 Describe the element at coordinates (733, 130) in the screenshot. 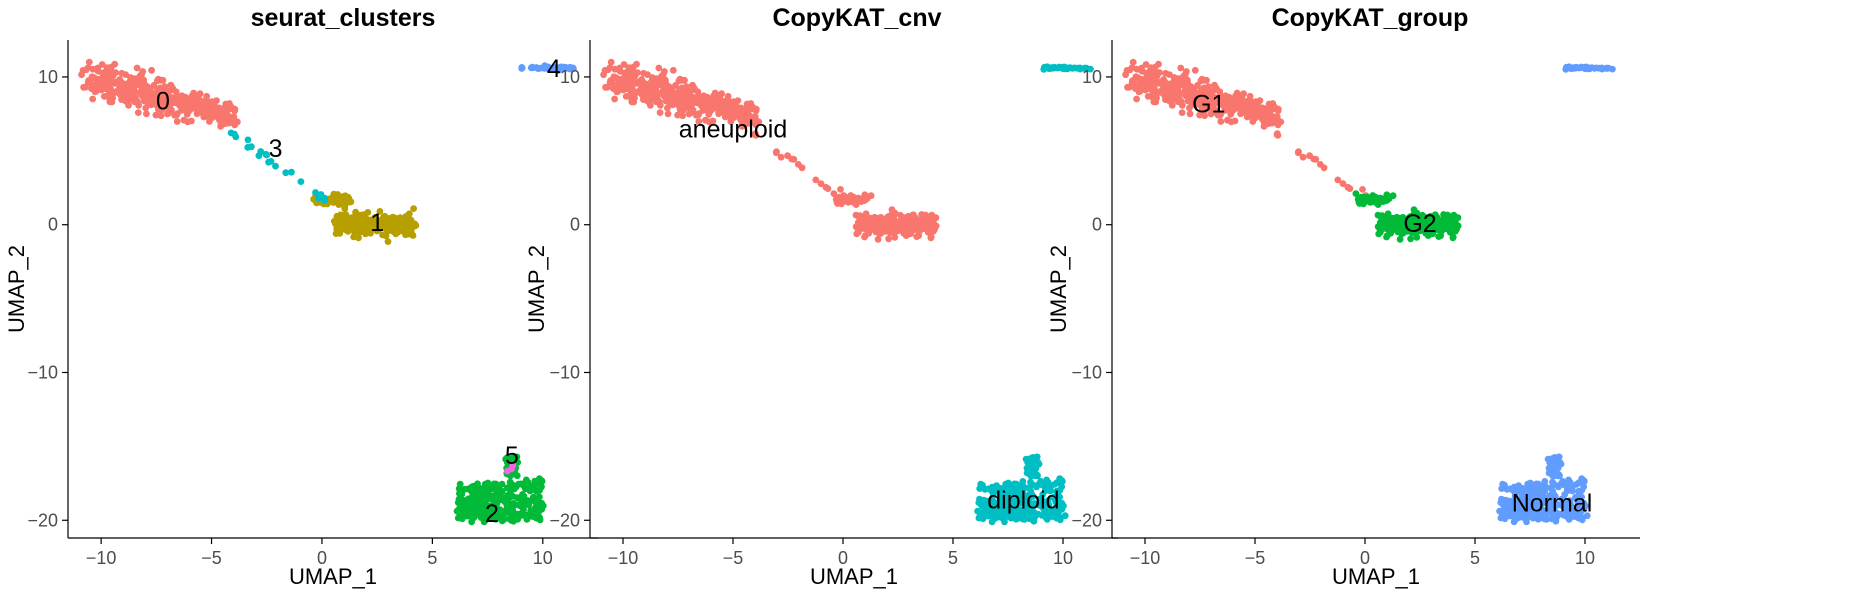

I see `cluster-label: aneuploid` at that location.